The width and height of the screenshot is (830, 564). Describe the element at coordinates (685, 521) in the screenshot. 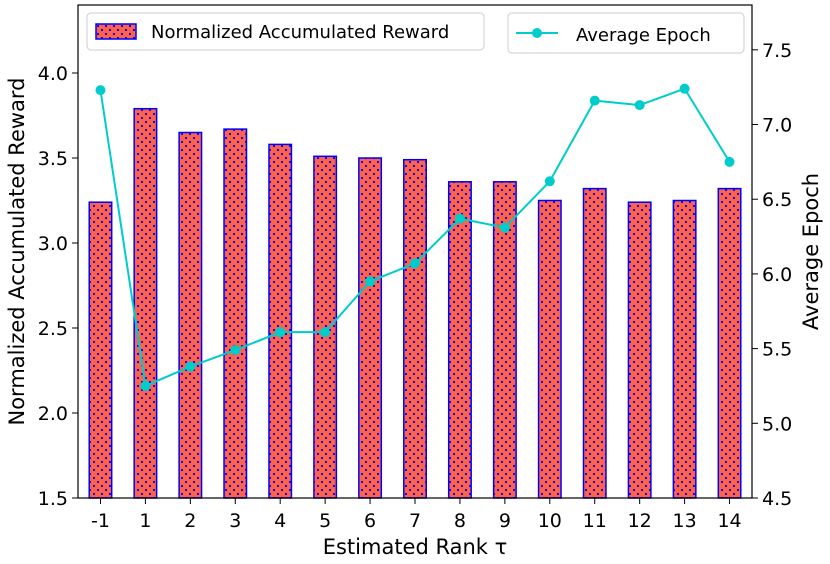

I see `x-tick-label: 13` at that location.